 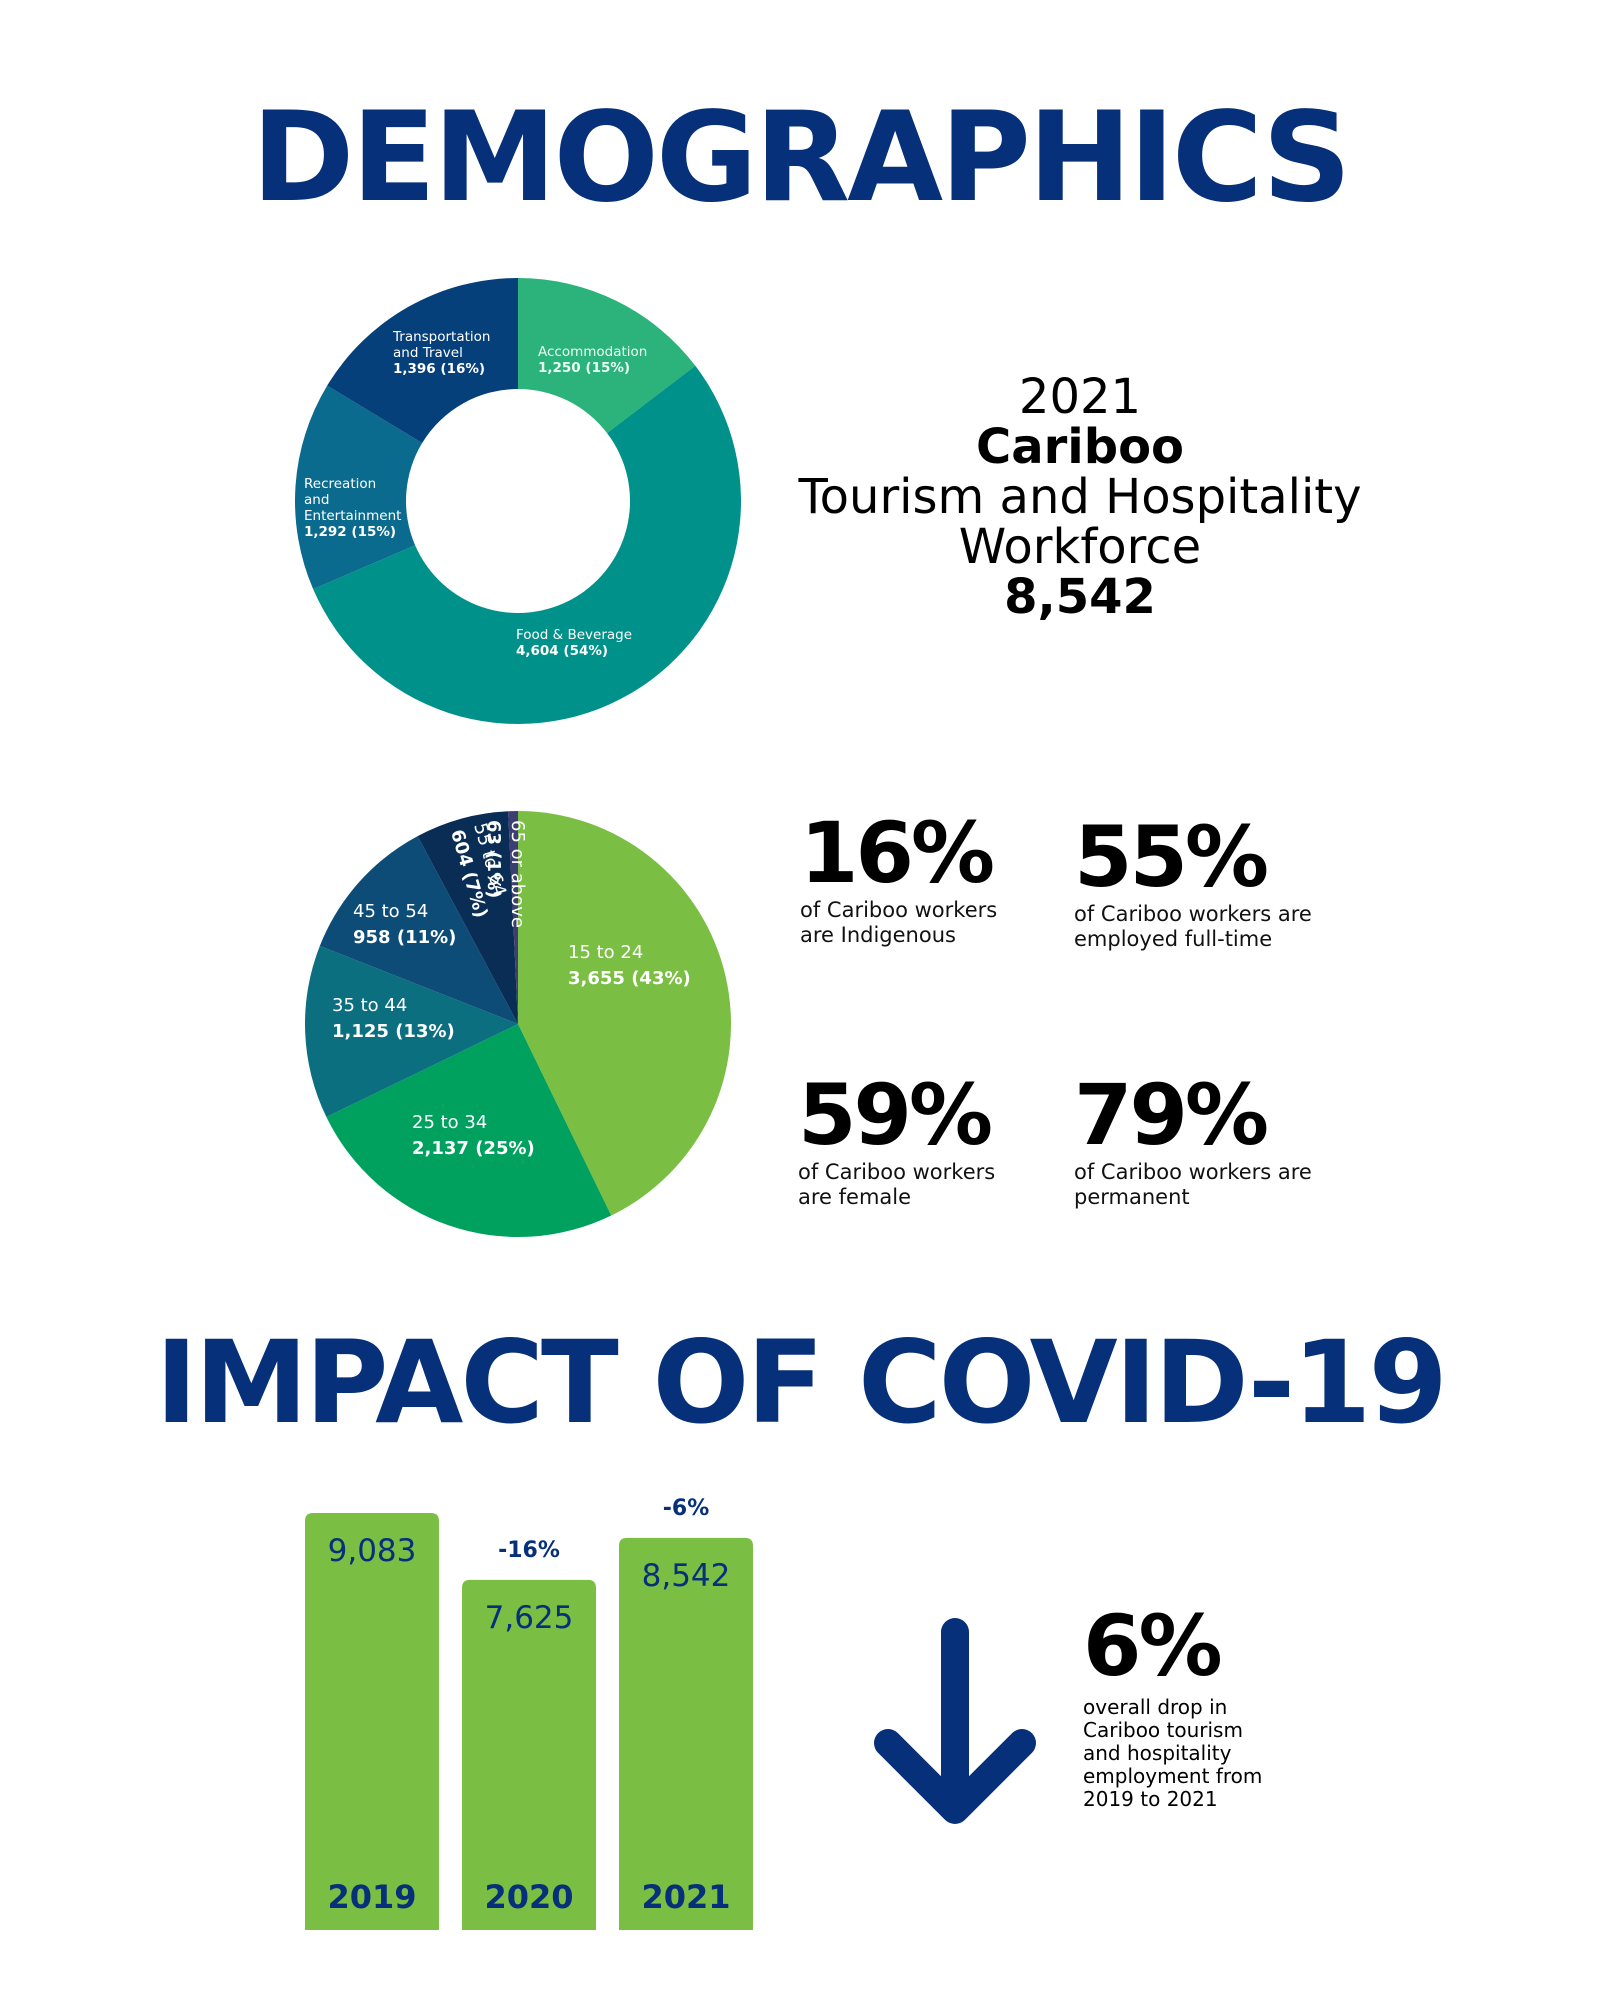 What do you see at coordinates (513, 917) in the screenshot?
I see `pie-slice-65-or-above` at bounding box center [513, 917].